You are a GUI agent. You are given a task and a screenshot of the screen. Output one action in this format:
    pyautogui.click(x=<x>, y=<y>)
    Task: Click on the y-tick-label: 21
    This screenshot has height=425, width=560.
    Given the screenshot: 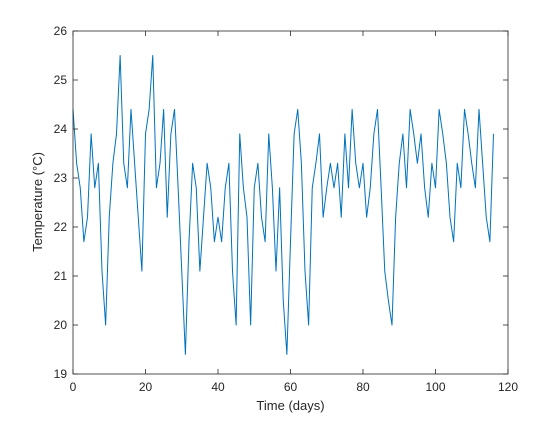 What is the action you would take?
    pyautogui.click(x=61, y=276)
    